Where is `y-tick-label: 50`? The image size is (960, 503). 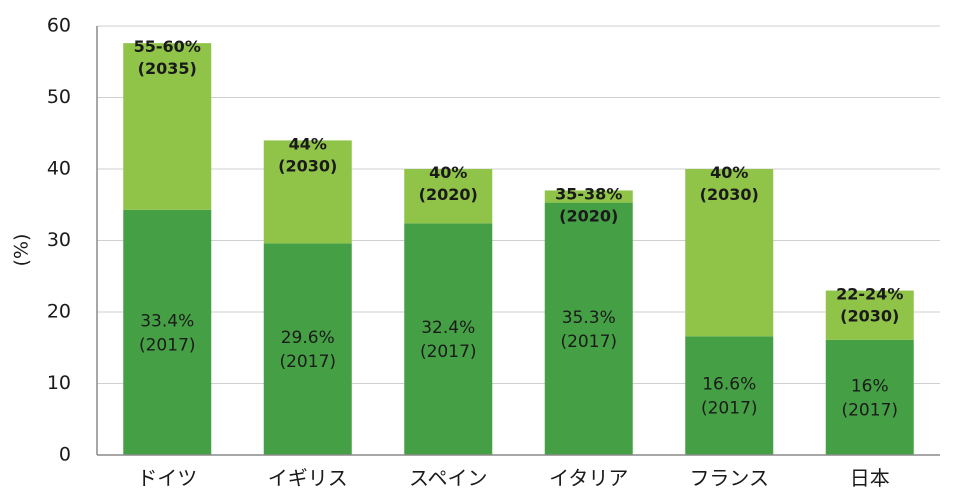
y-tick-label: 50 is located at coordinates (59, 97).